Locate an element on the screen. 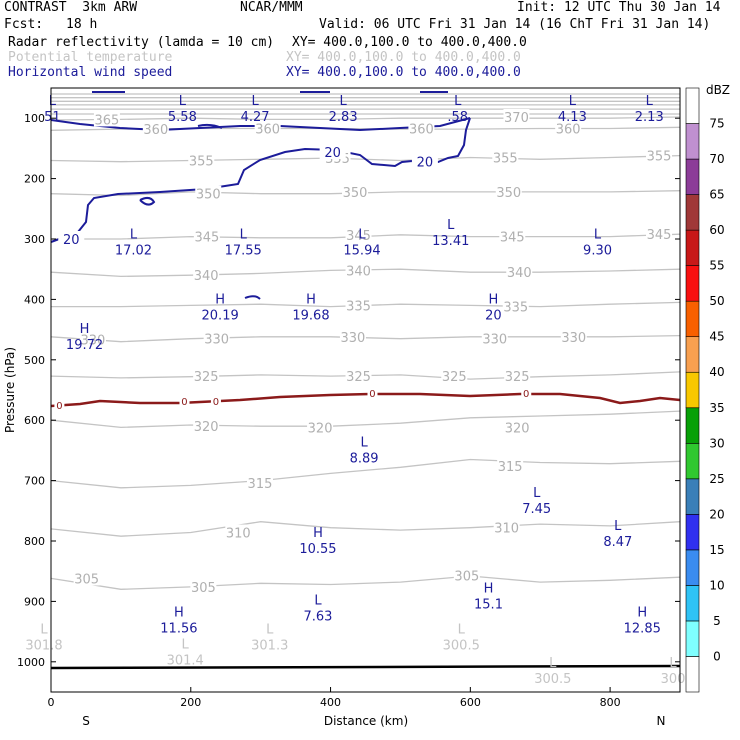 The height and width of the screenshot is (740, 740). theta-label: 355 is located at coordinates (201, 161).